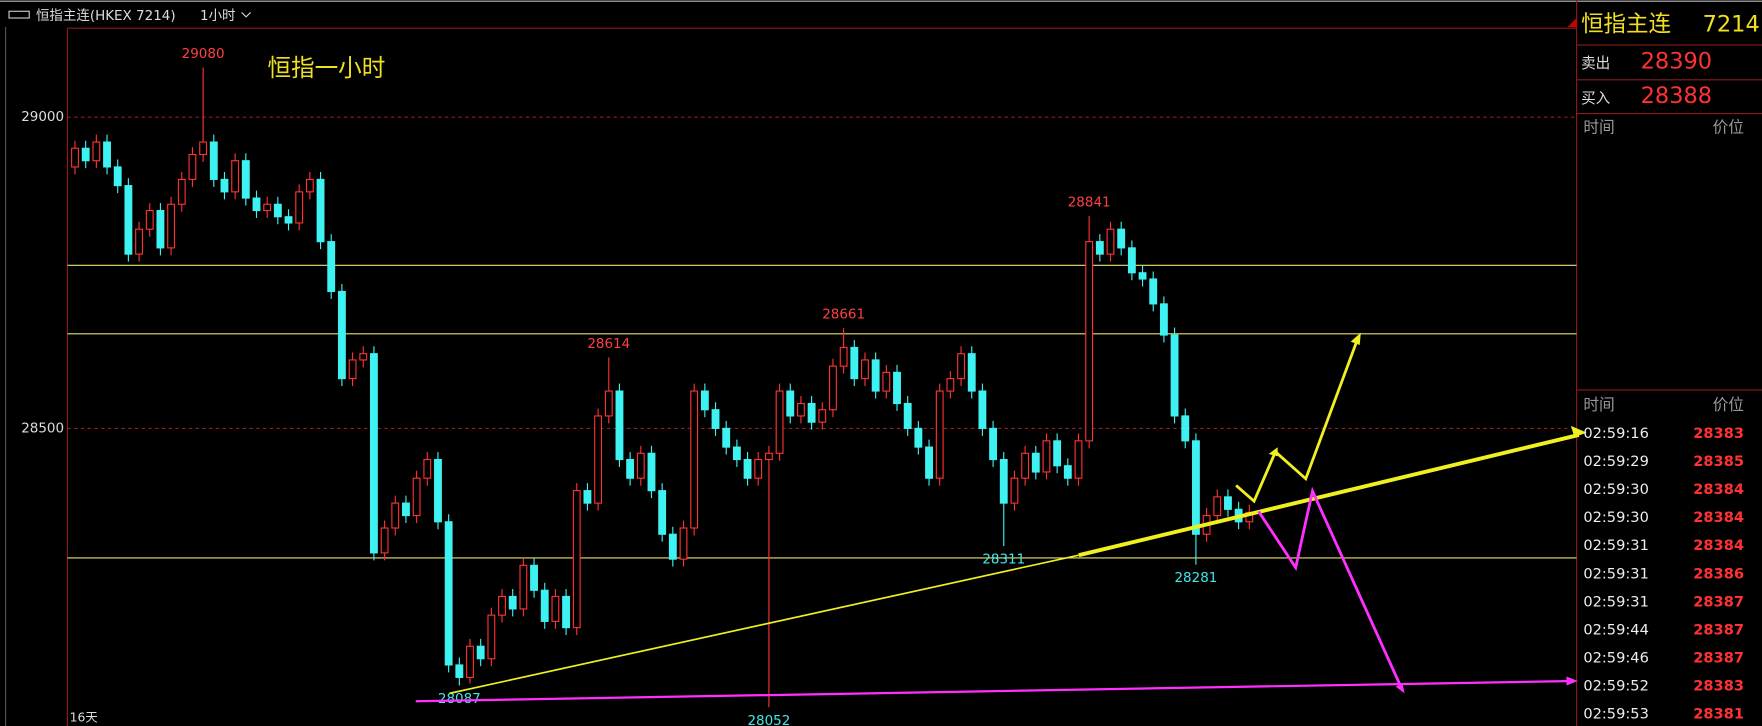  Describe the element at coordinates (1718, 461) in the screenshot. I see `trade-price: 28385` at that location.